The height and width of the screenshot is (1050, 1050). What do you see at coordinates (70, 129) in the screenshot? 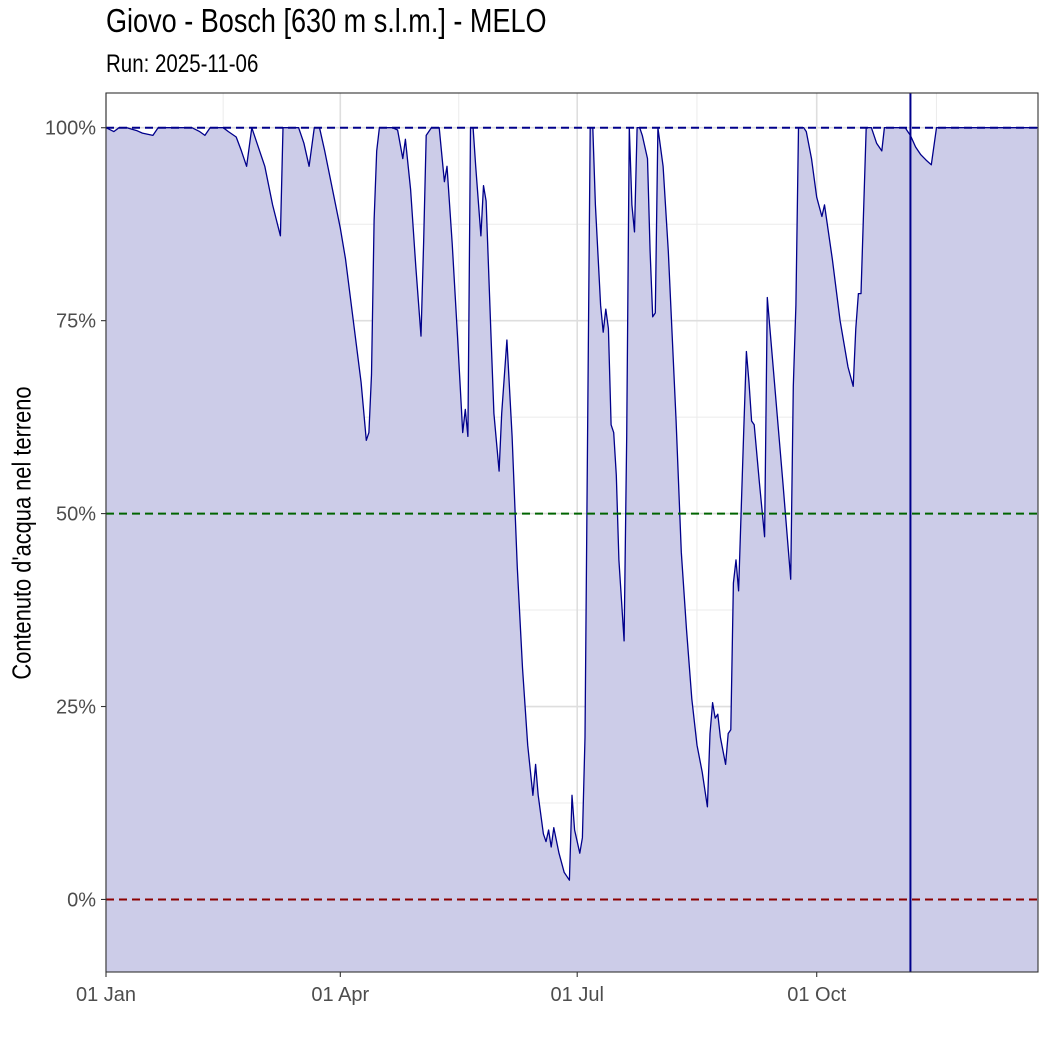
I see `y-tick-label: 100%` at bounding box center [70, 129].